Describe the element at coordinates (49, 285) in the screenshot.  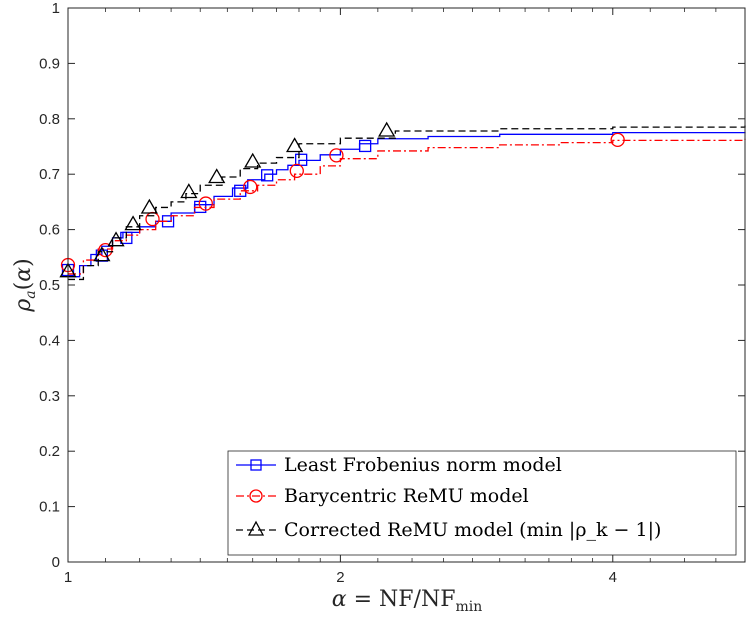
I see `y-tick-label: 0.5` at that location.